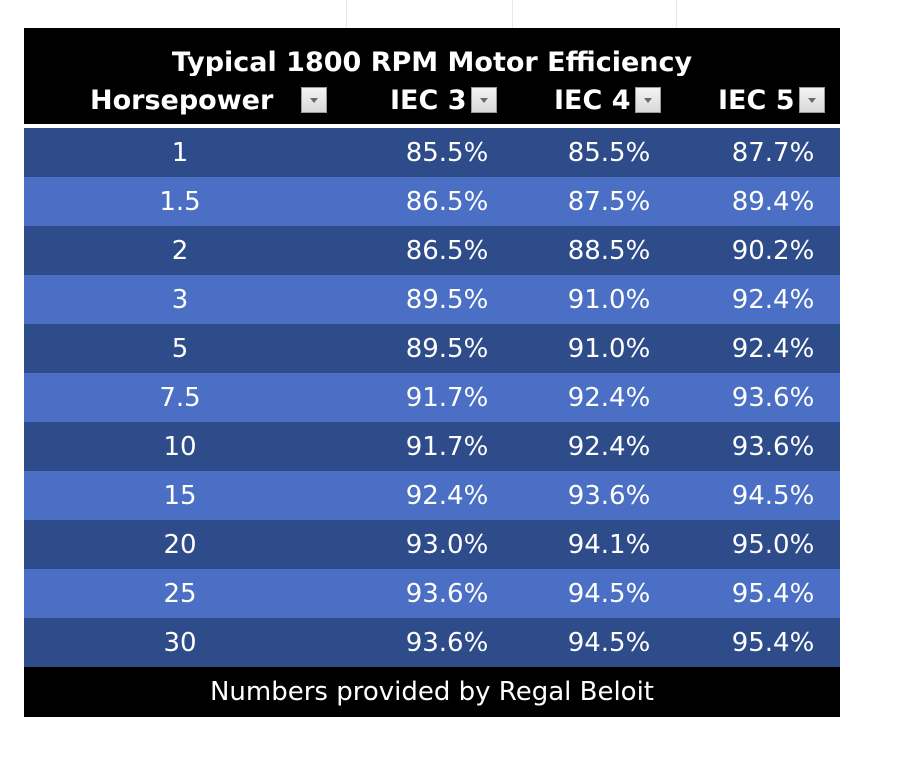 This screenshot has height=768, width=918. Describe the element at coordinates (182, 100) in the screenshot. I see `header-label: Horsepower` at that location.